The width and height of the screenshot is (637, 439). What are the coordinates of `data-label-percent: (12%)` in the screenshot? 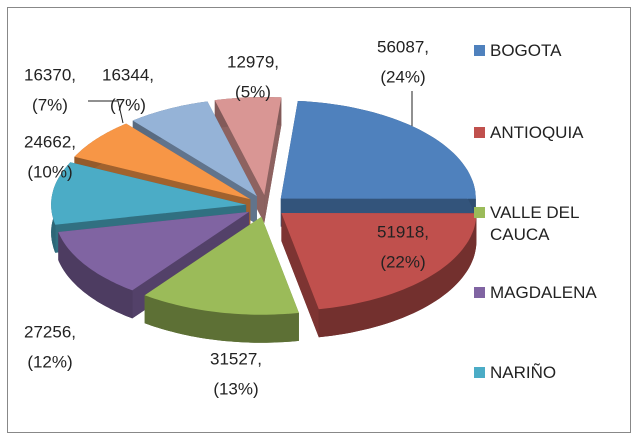 It's located at (49, 361).